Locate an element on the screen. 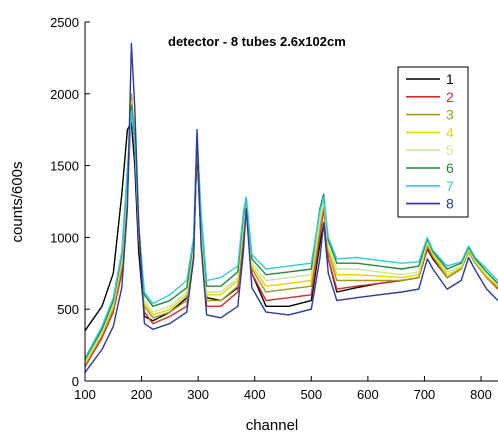 The width and height of the screenshot is (498, 437). x-tick-label: 200 is located at coordinates (142, 394).